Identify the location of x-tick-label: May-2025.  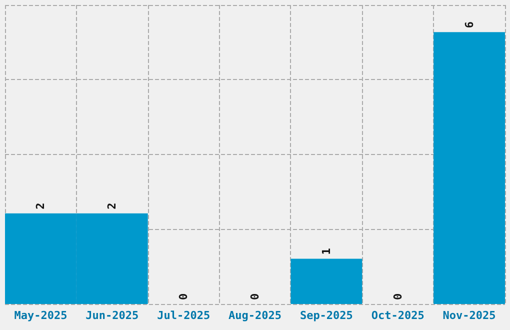
(41, 315).